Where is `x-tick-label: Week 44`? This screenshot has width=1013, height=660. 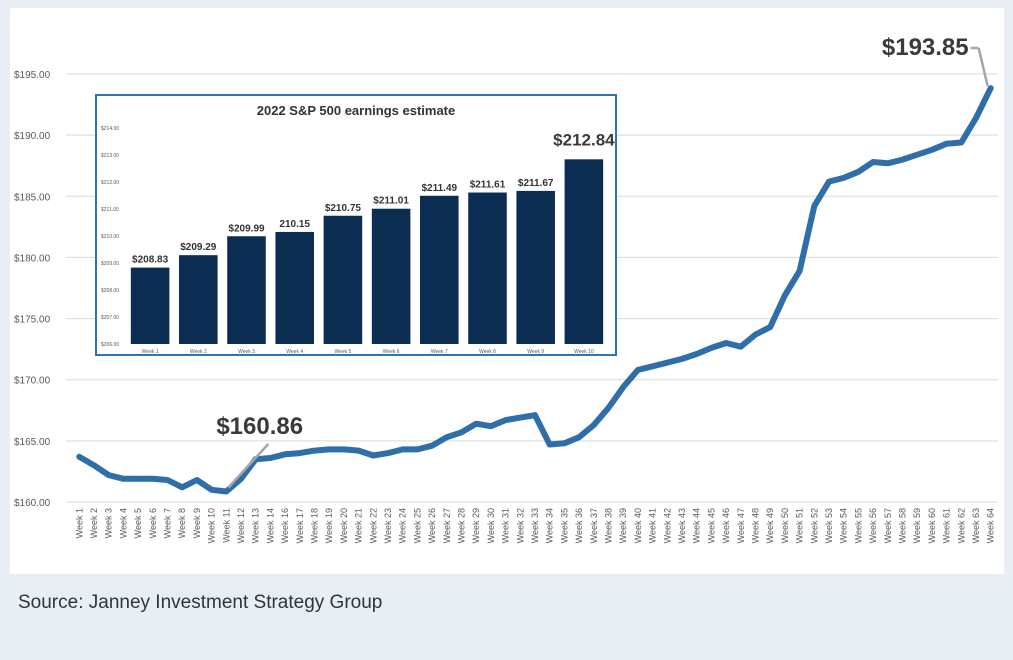 x-tick-label: Week 44 is located at coordinates (697, 525).